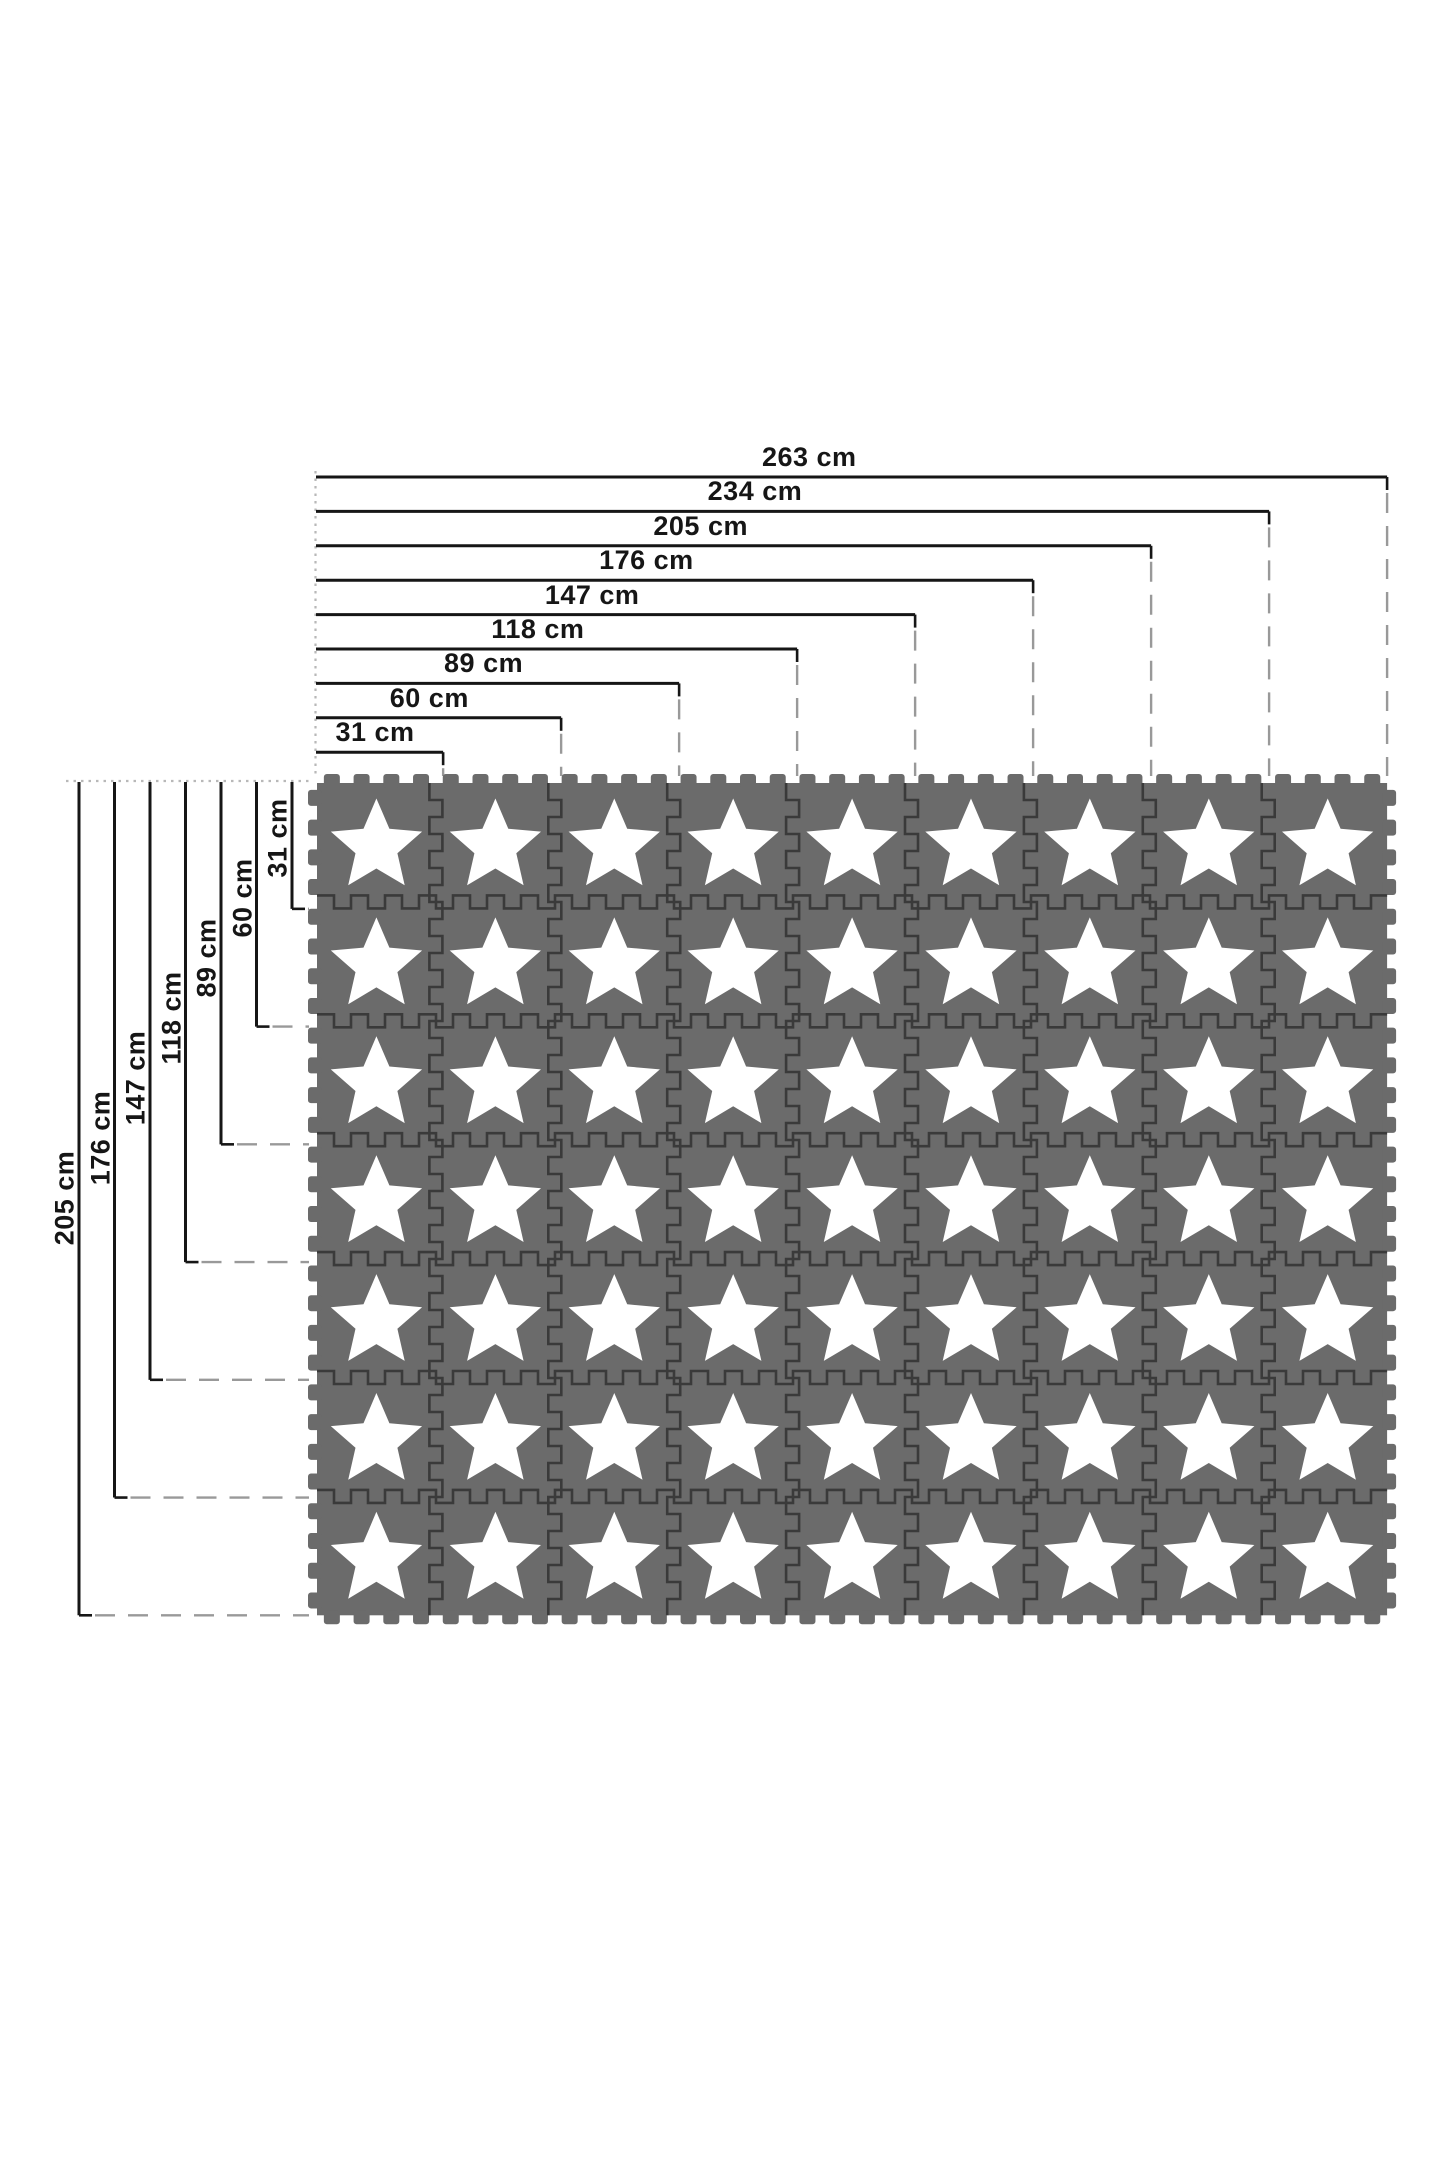 The image size is (1440, 2160). What do you see at coordinates (375, 732) in the screenshot?
I see `top-dimension-label: 31 cm` at bounding box center [375, 732].